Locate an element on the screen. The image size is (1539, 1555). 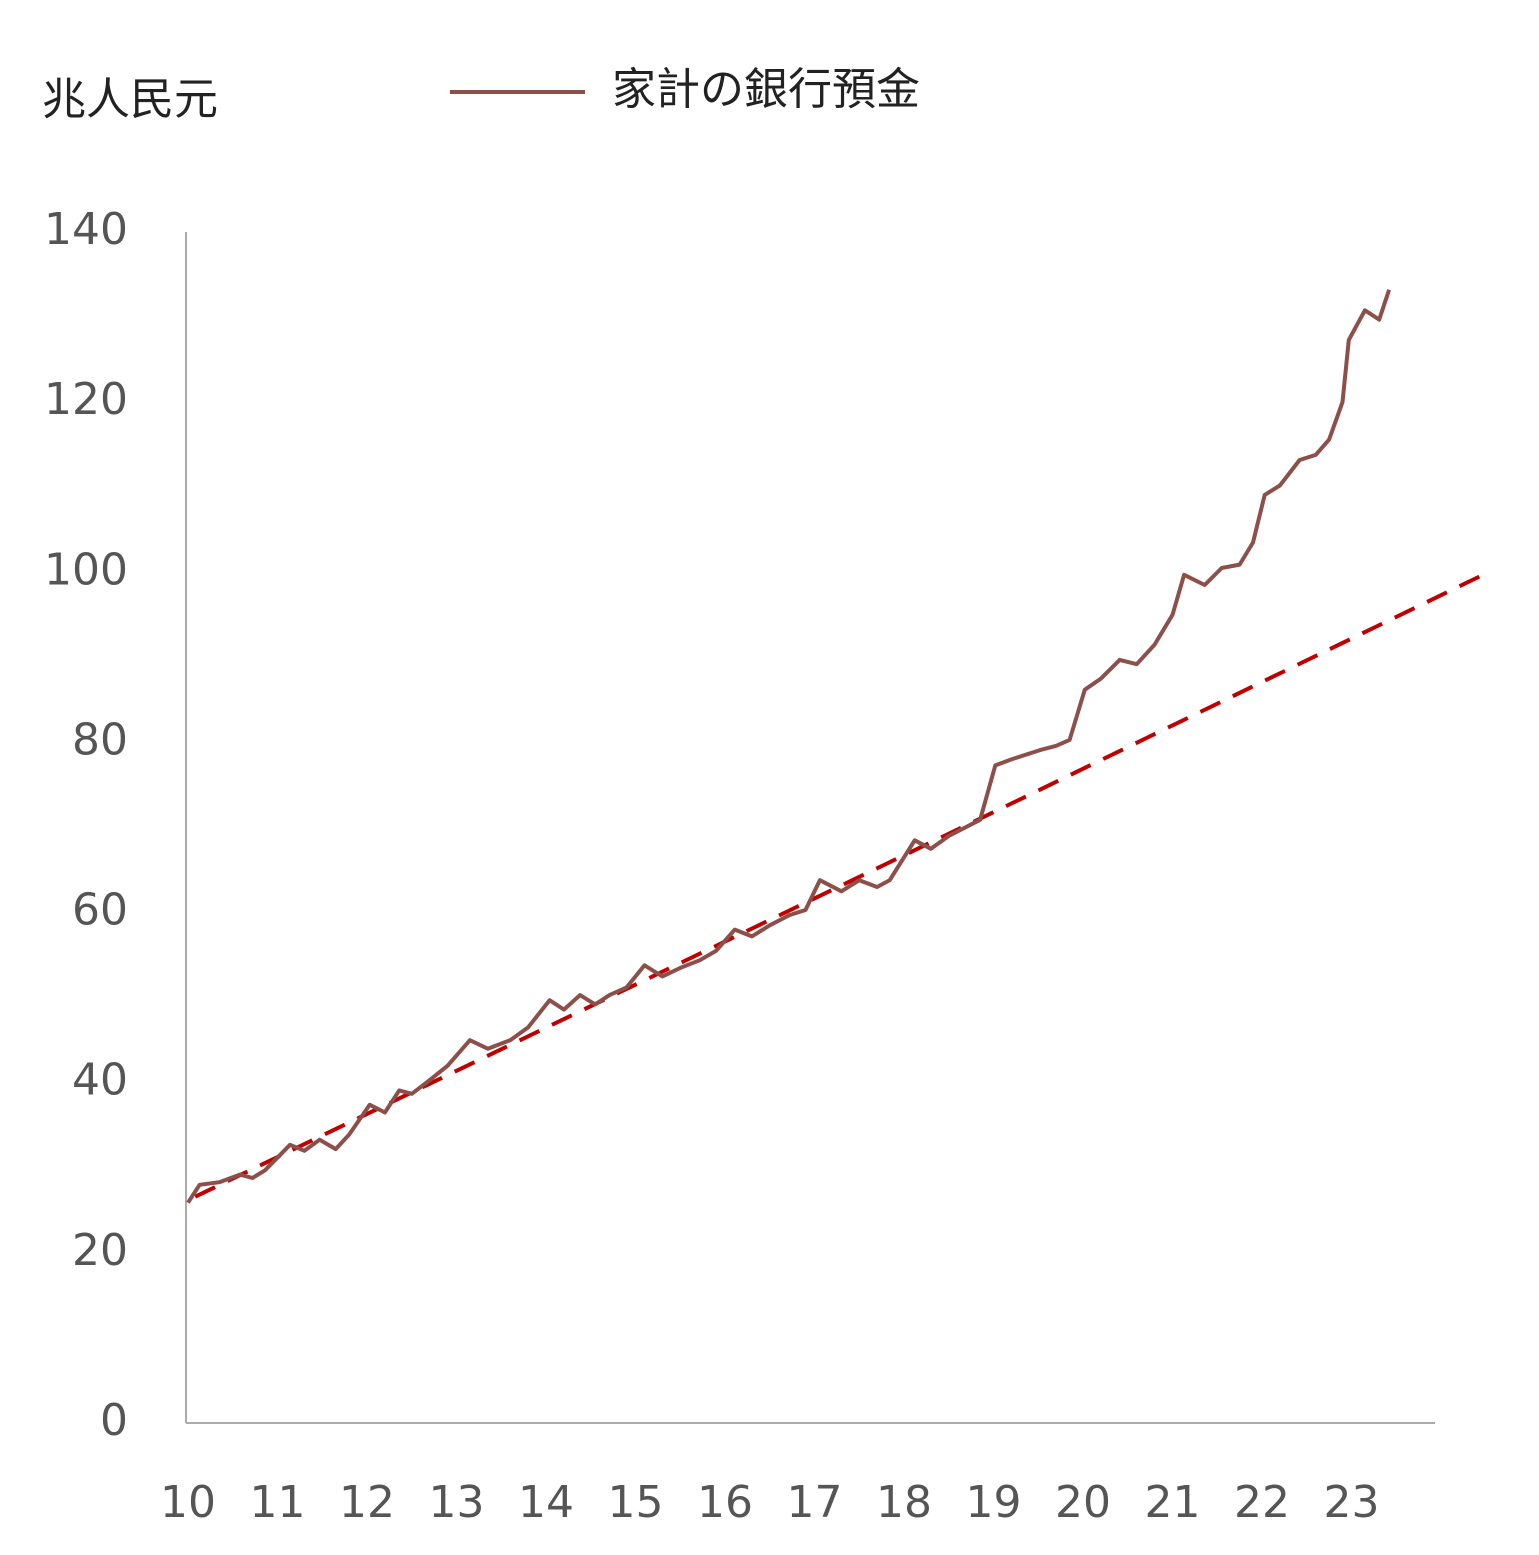
x-tick-label: 16 is located at coordinates (725, 1502).